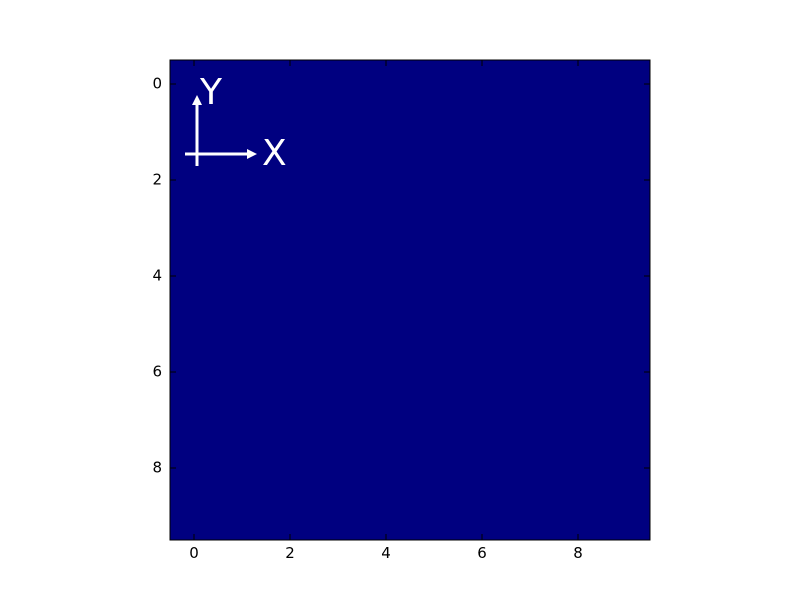  I want to click on x-tick-label: 6, so click(482, 553).